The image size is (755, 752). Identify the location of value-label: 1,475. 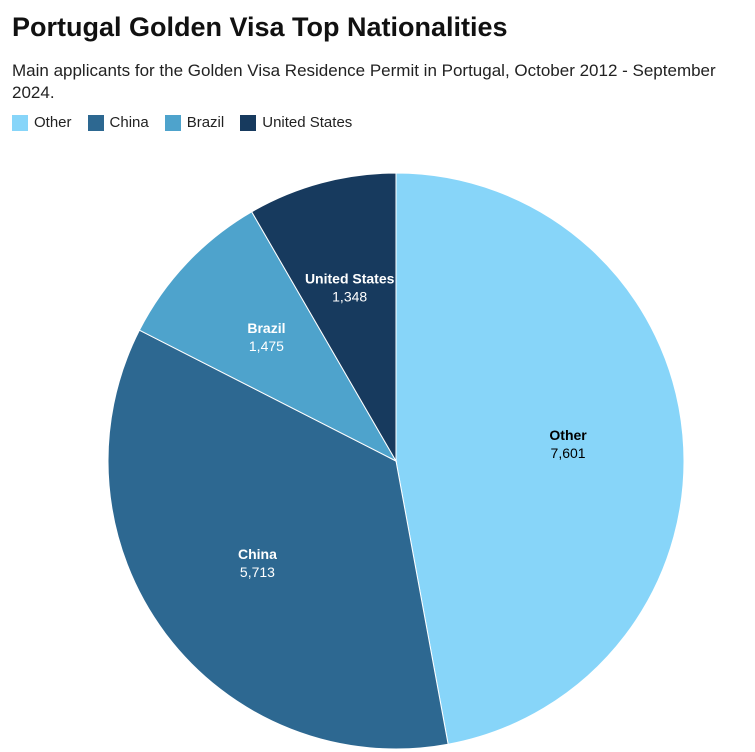
(266, 346).